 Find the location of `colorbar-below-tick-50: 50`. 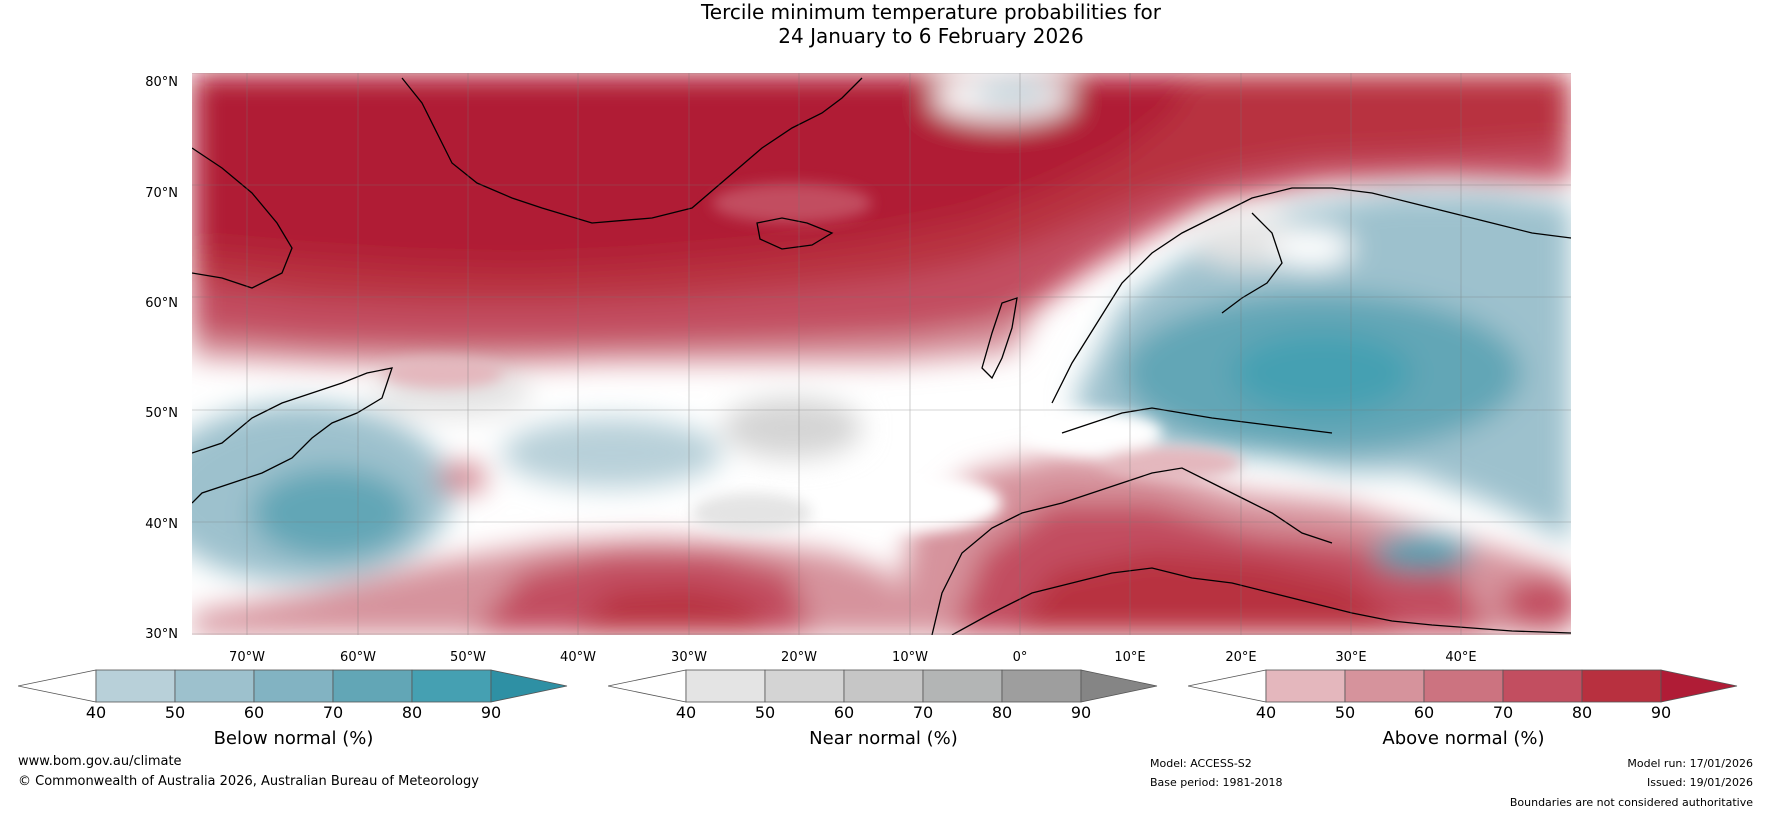

colorbar-below-tick-50: 50 is located at coordinates (175, 712).